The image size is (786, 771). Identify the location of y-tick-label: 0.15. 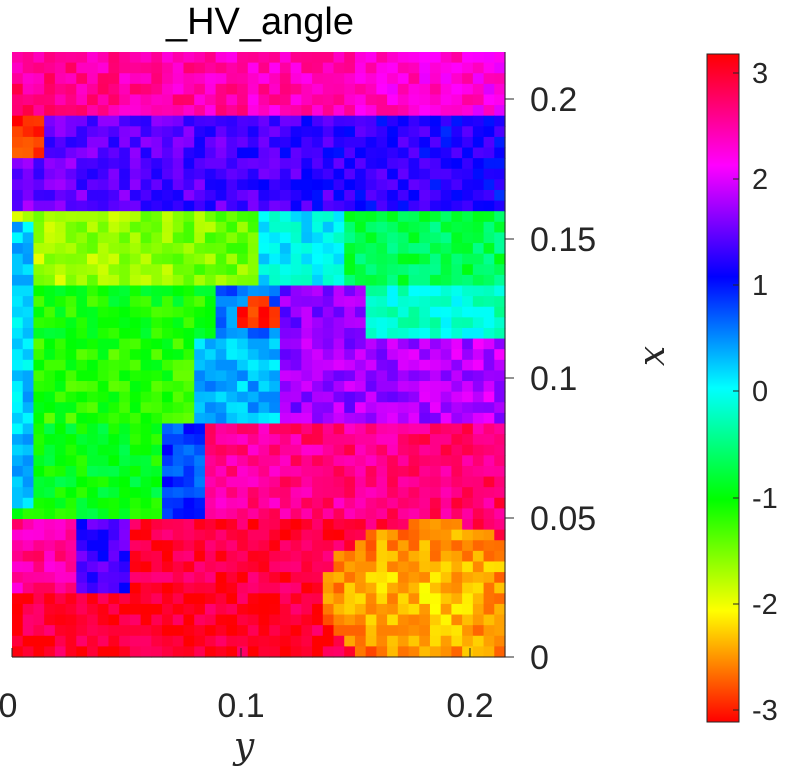
(563, 240).